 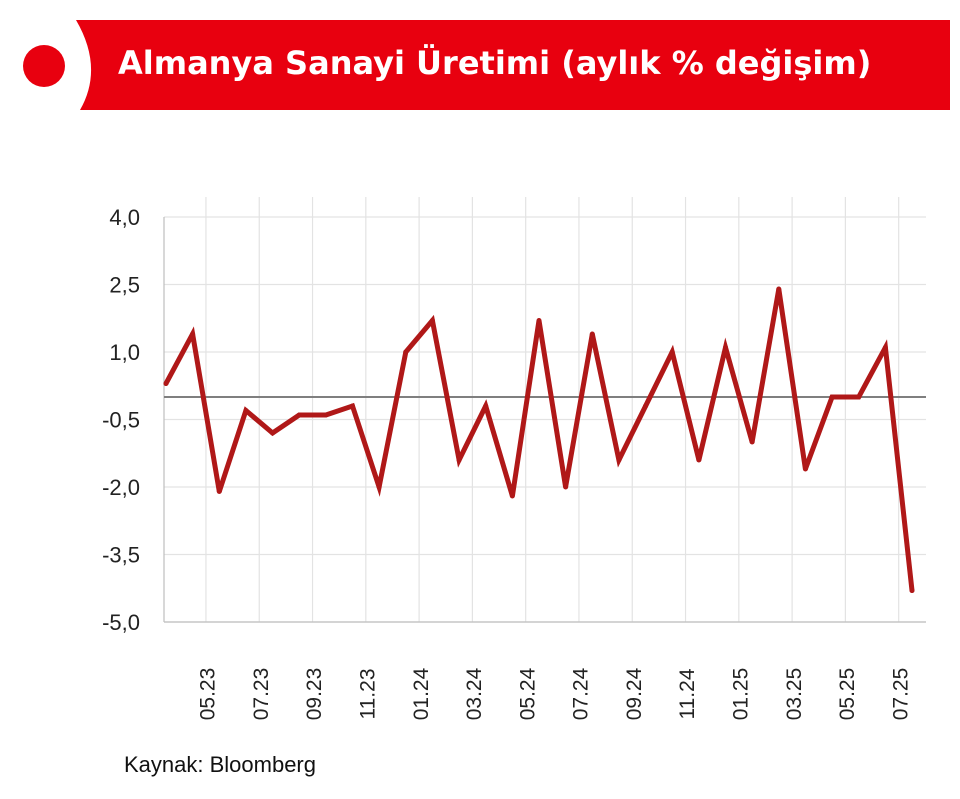 What do you see at coordinates (314, 694) in the screenshot?
I see `x-tick-label: 09.23` at bounding box center [314, 694].